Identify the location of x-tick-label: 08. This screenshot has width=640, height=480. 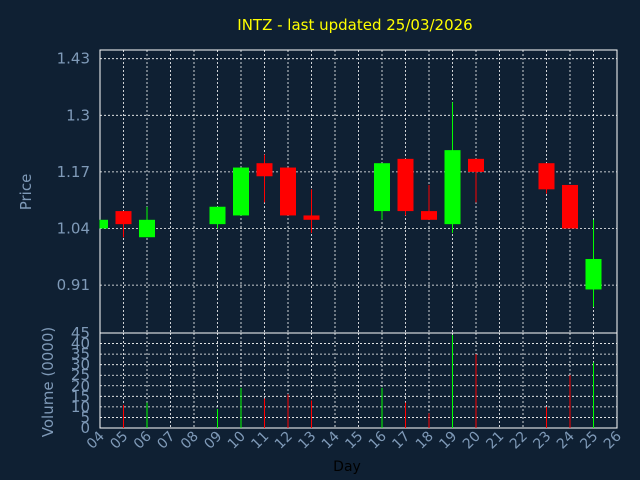
(190, 441).